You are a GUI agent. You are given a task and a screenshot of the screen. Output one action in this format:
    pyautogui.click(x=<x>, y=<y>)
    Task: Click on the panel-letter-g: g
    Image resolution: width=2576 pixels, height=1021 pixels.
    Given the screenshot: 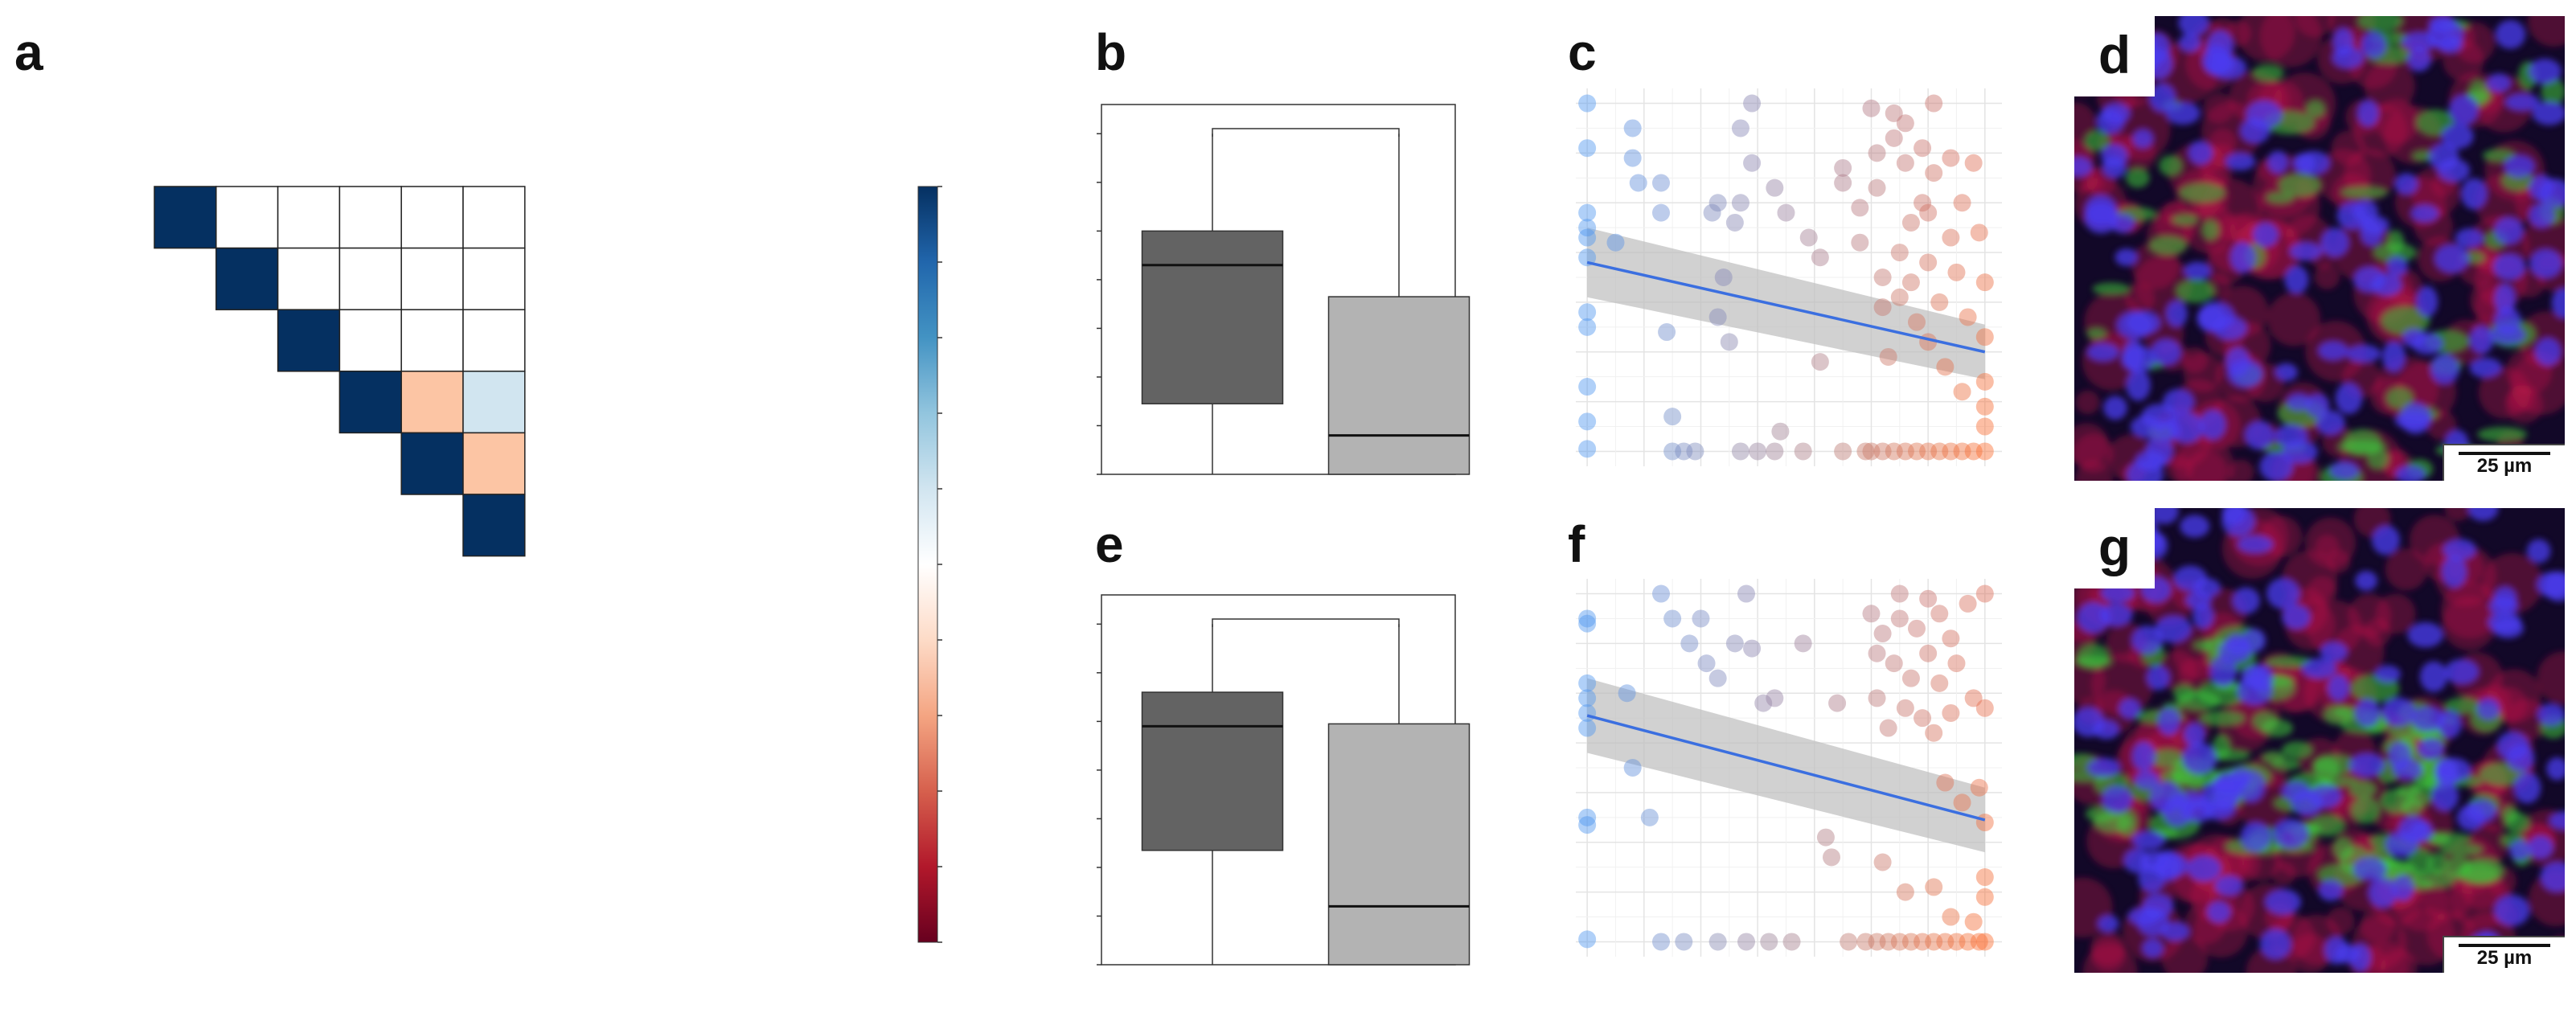 What is the action you would take?
    pyautogui.click(x=2114, y=548)
    